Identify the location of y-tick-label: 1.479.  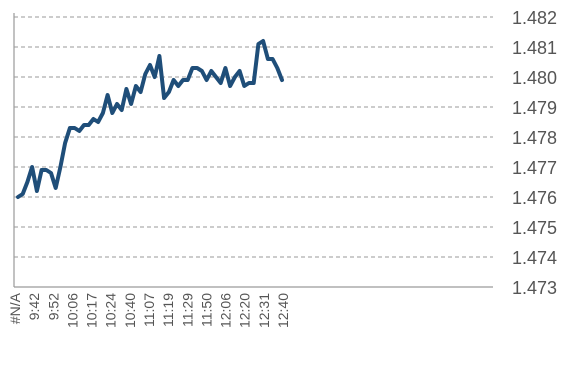
(534, 108).